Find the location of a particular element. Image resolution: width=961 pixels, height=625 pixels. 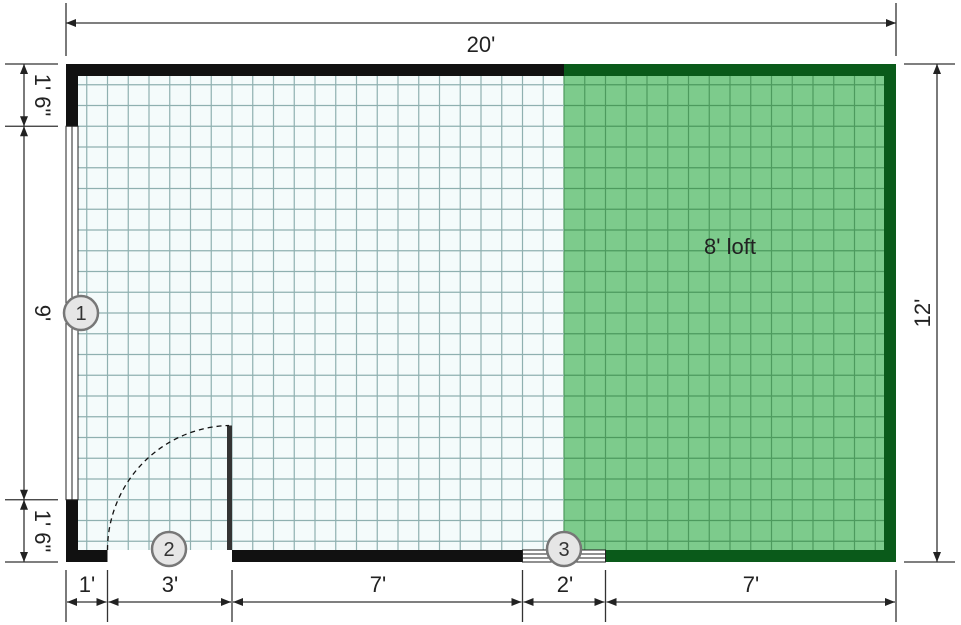

svg-text: 1 is located at coordinates (80, 314).